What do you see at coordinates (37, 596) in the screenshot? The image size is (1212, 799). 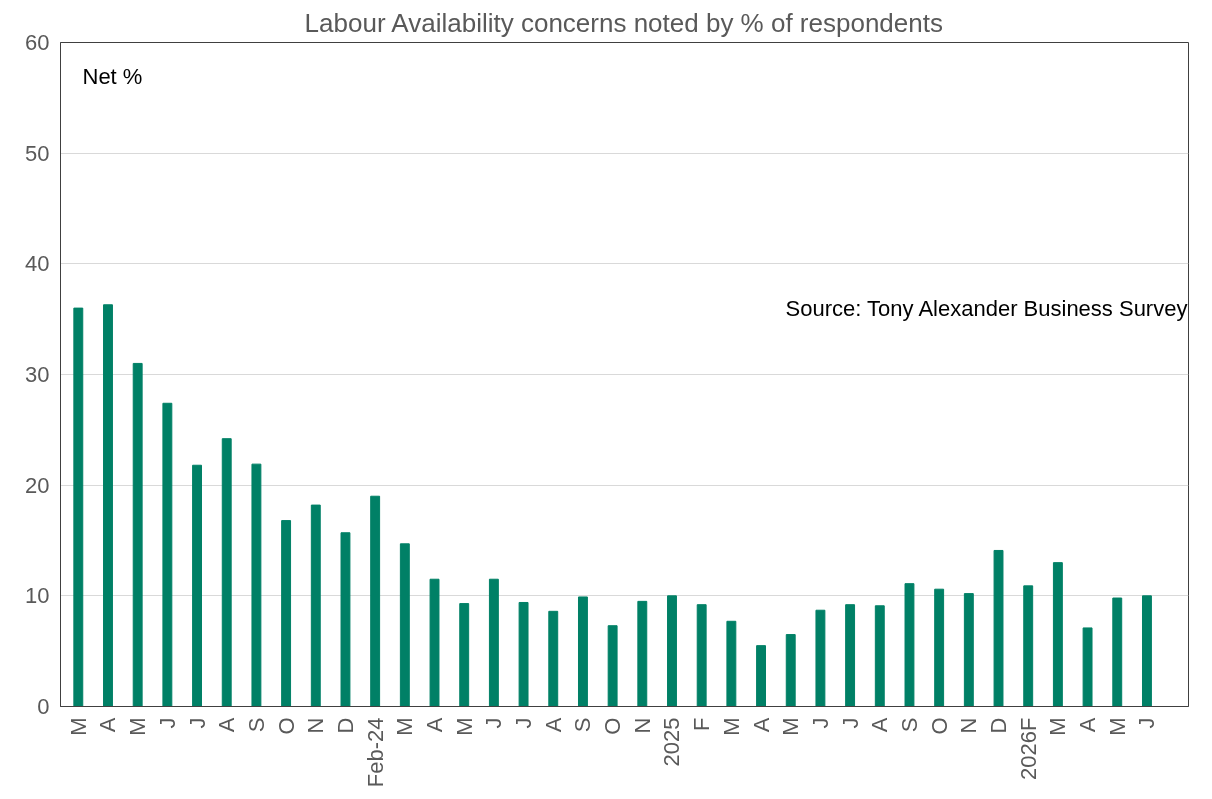 I see `y-tick-label: 10` at bounding box center [37, 596].